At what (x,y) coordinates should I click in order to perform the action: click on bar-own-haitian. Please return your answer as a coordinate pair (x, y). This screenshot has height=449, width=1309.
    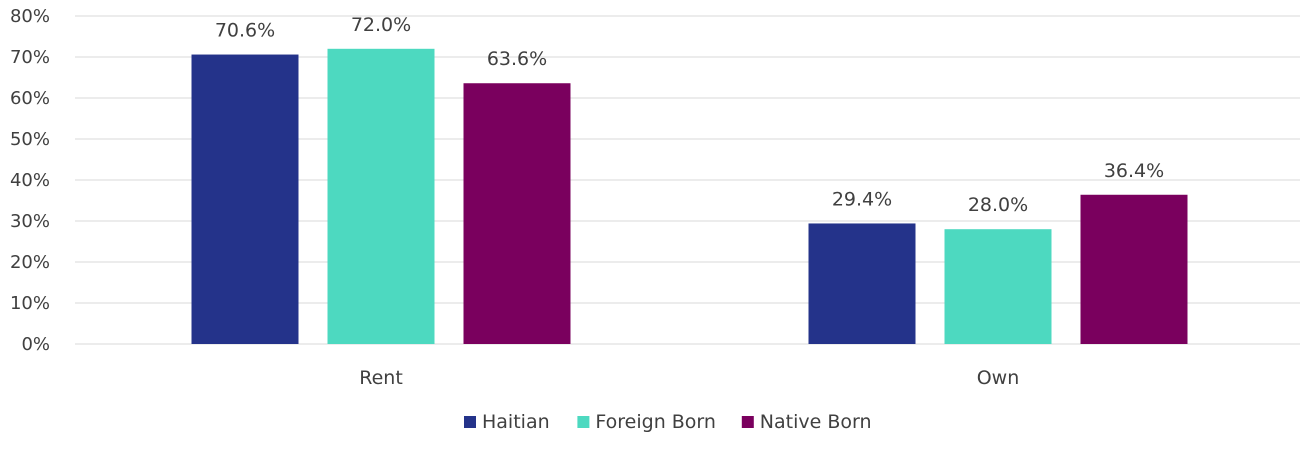
    Looking at the image, I should click on (862, 283).